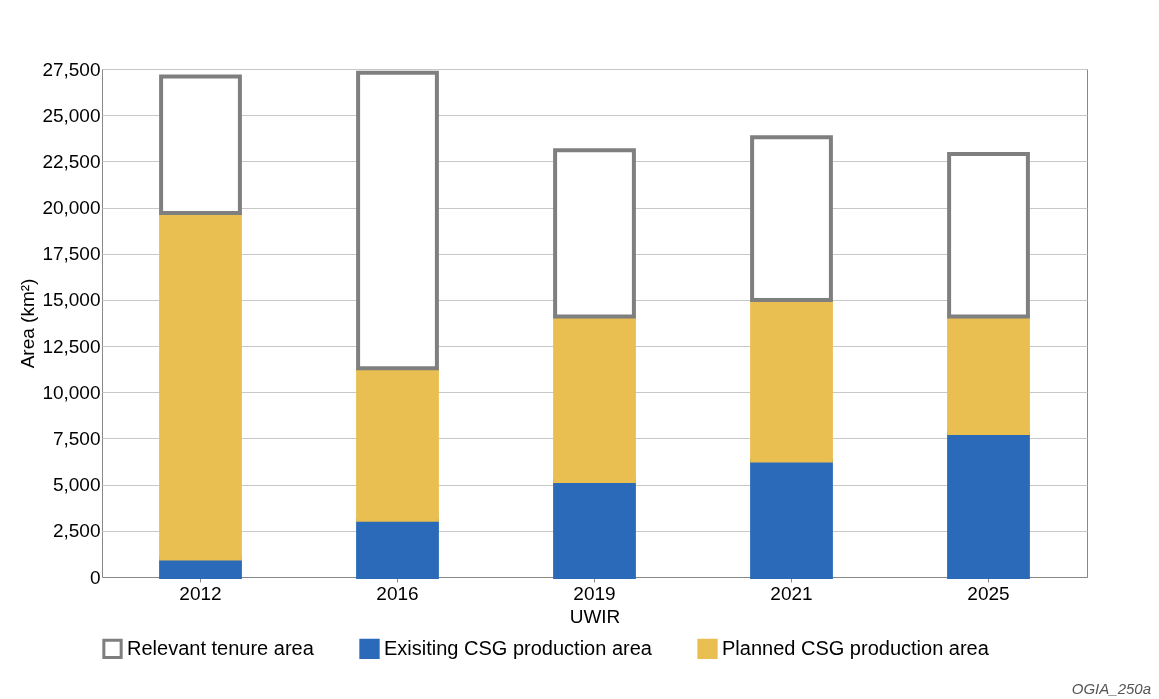 This screenshot has width=1159, height=699. What do you see at coordinates (71, 392) in the screenshot?
I see `y-tick-label: 10,000` at bounding box center [71, 392].